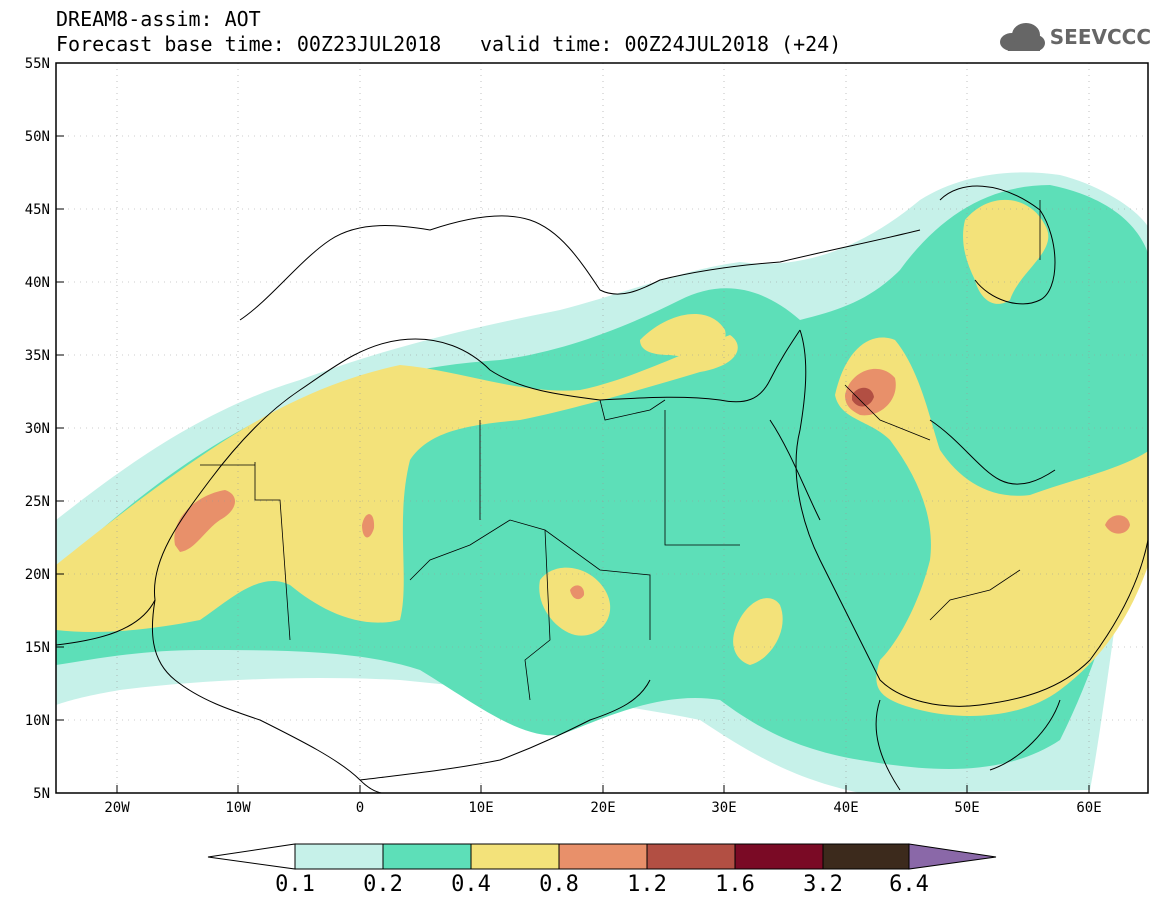  What do you see at coordinates (37, 137) in the screenshot?
I see `lat-label: 50N` at bounding box center [37, 137].